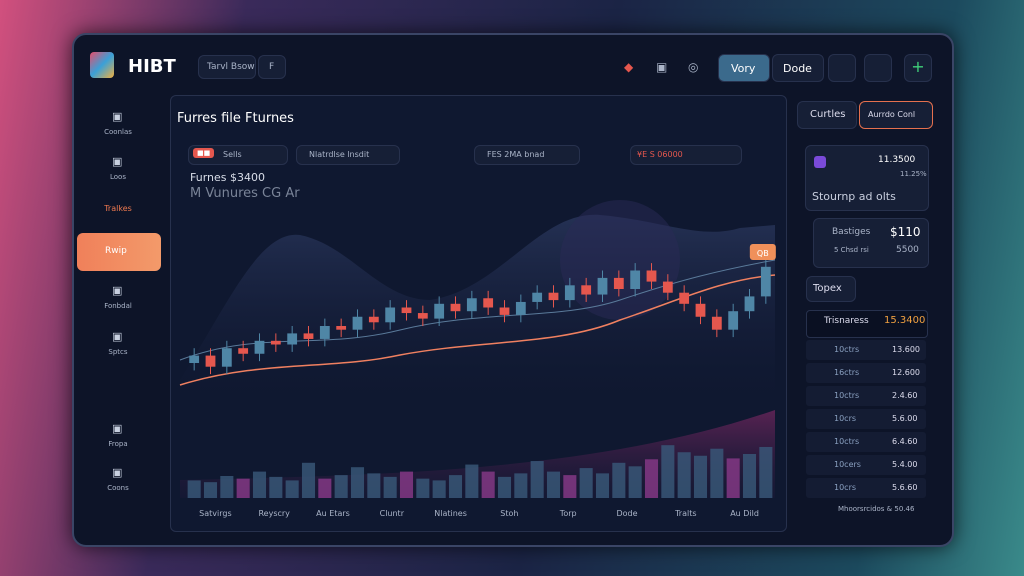 This screenshot has width=1024, height=576. I want to click on search: Tarvl Bsow, so click(227, 67).